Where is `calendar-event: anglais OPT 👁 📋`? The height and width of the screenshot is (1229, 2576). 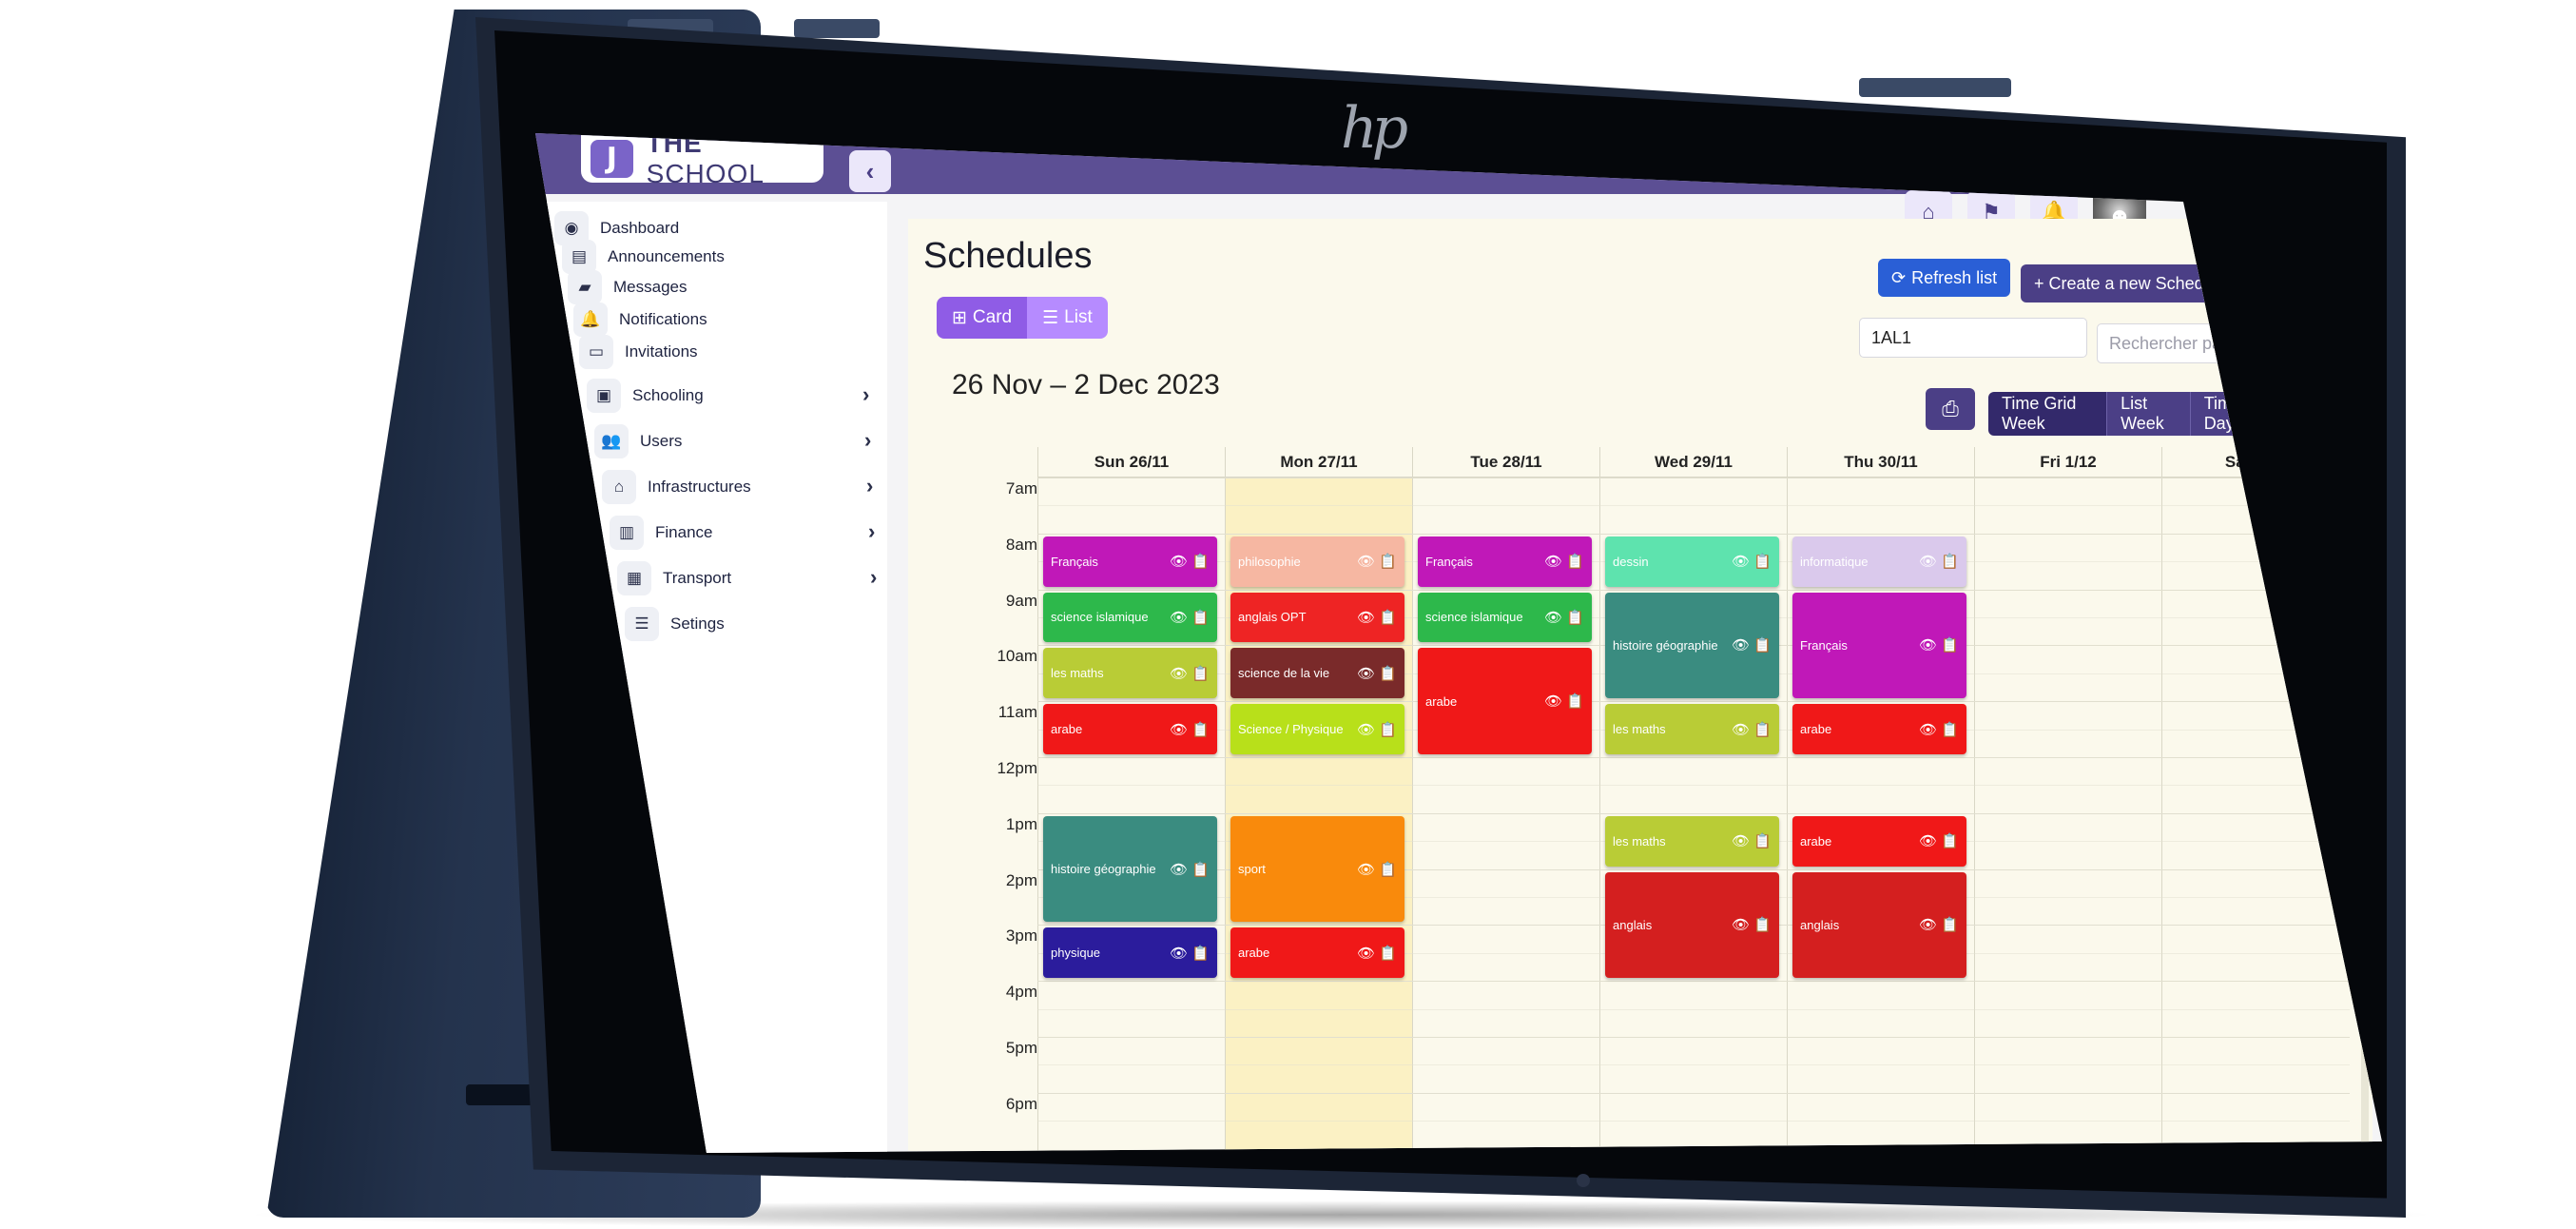 calendar-event: anglais OPT 👁 📋 is located at coordinates (1317, 617).